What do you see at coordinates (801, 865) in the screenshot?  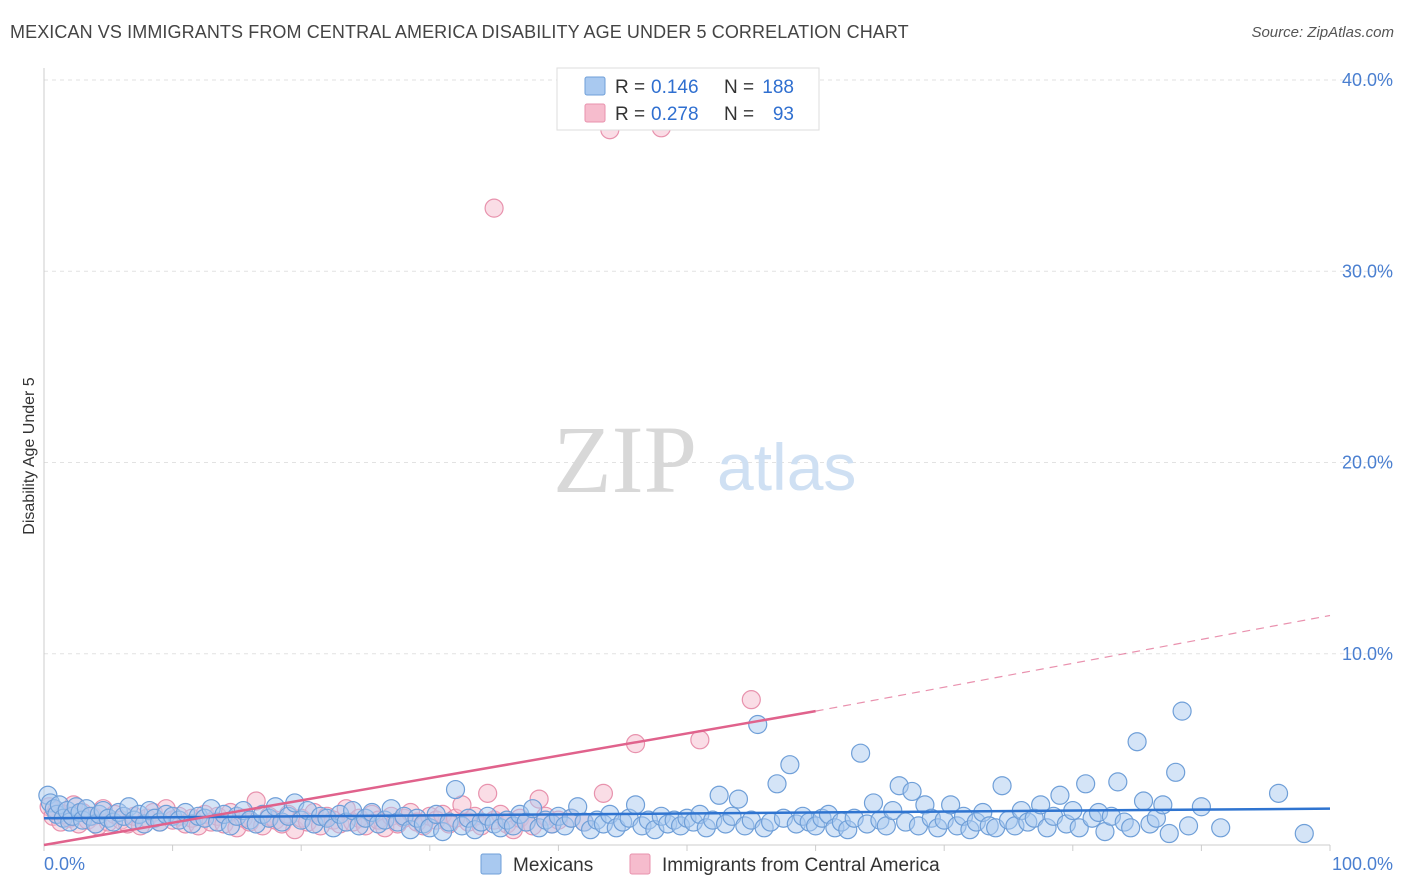 I see `bottom-legend-immigrants: Immigrants from Central America` at bounding box center [801, 865].